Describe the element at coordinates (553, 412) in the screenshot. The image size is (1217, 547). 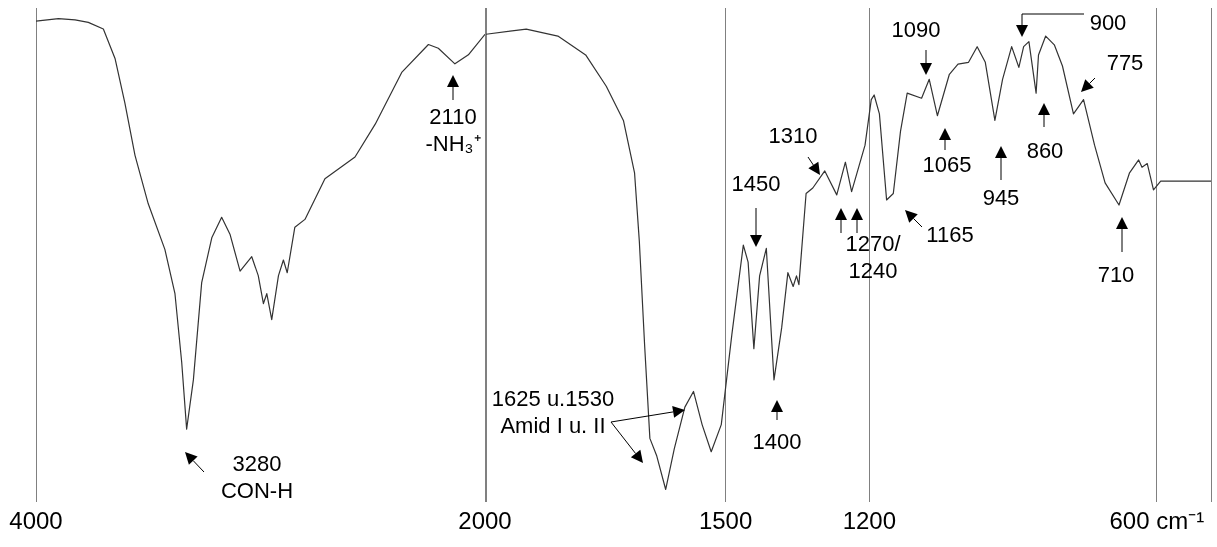
I see `annotation: 1625 u.1530 Amid I u. II` at that location.